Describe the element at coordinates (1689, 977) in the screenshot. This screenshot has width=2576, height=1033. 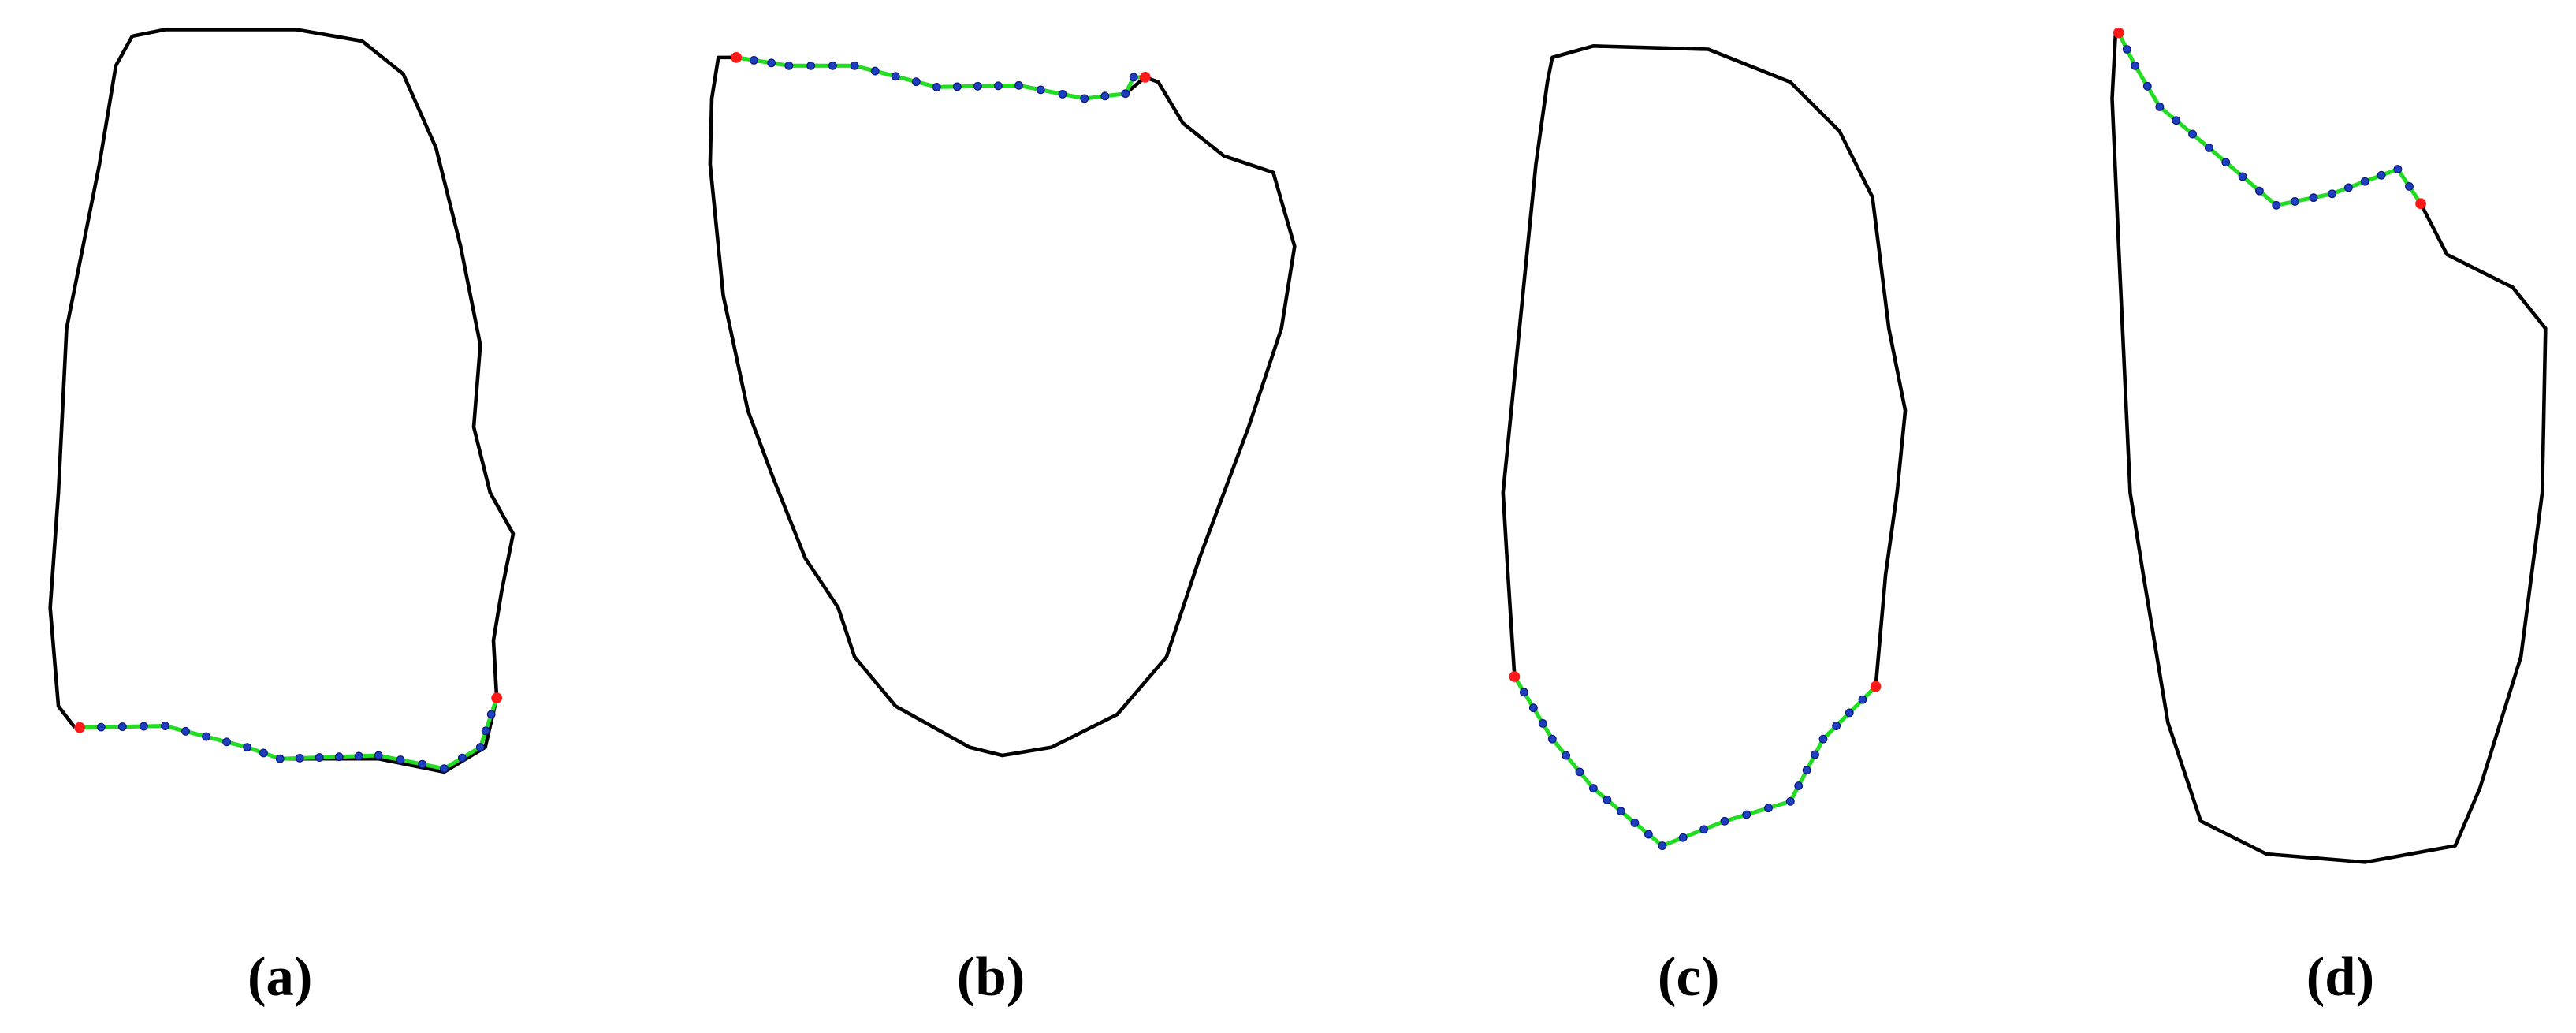
I see `panel-label: (c)` at that location.